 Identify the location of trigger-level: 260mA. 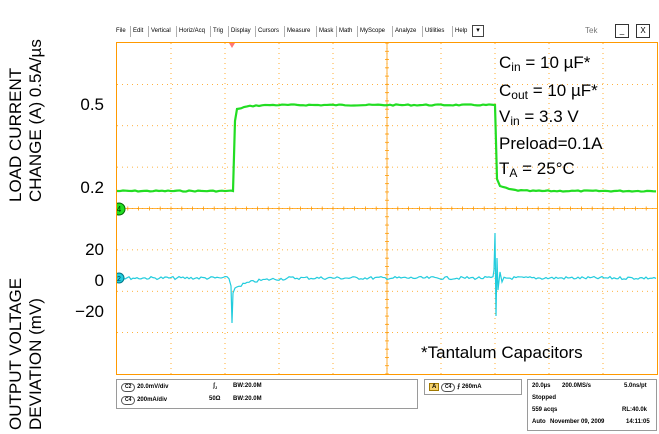
(471, 387).